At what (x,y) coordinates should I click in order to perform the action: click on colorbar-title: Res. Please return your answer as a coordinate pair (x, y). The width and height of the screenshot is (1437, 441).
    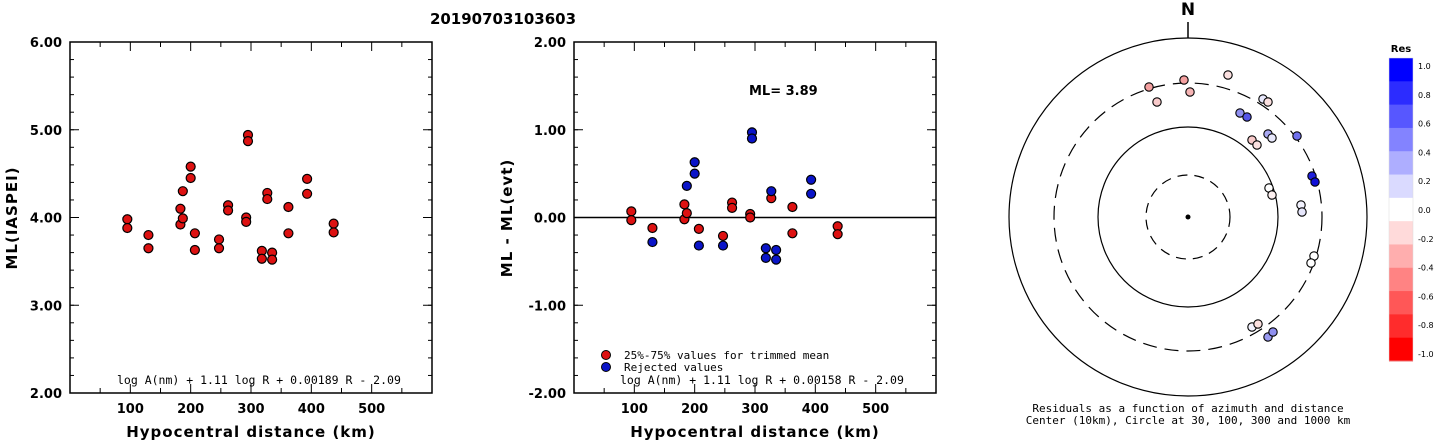
    Looking at the image, I should click on (1401, 49).